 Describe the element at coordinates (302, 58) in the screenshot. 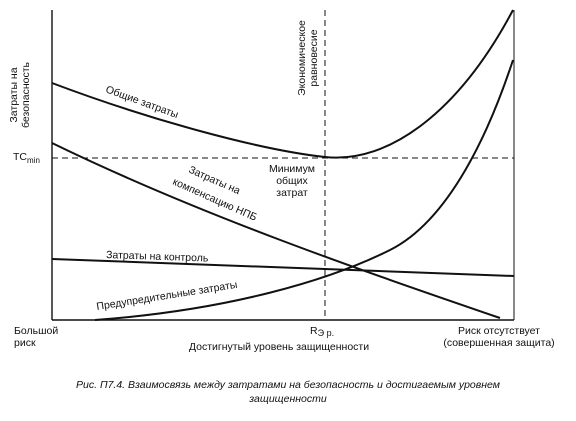

I see `equilibrium-label-line1: Экономическое` at that location.